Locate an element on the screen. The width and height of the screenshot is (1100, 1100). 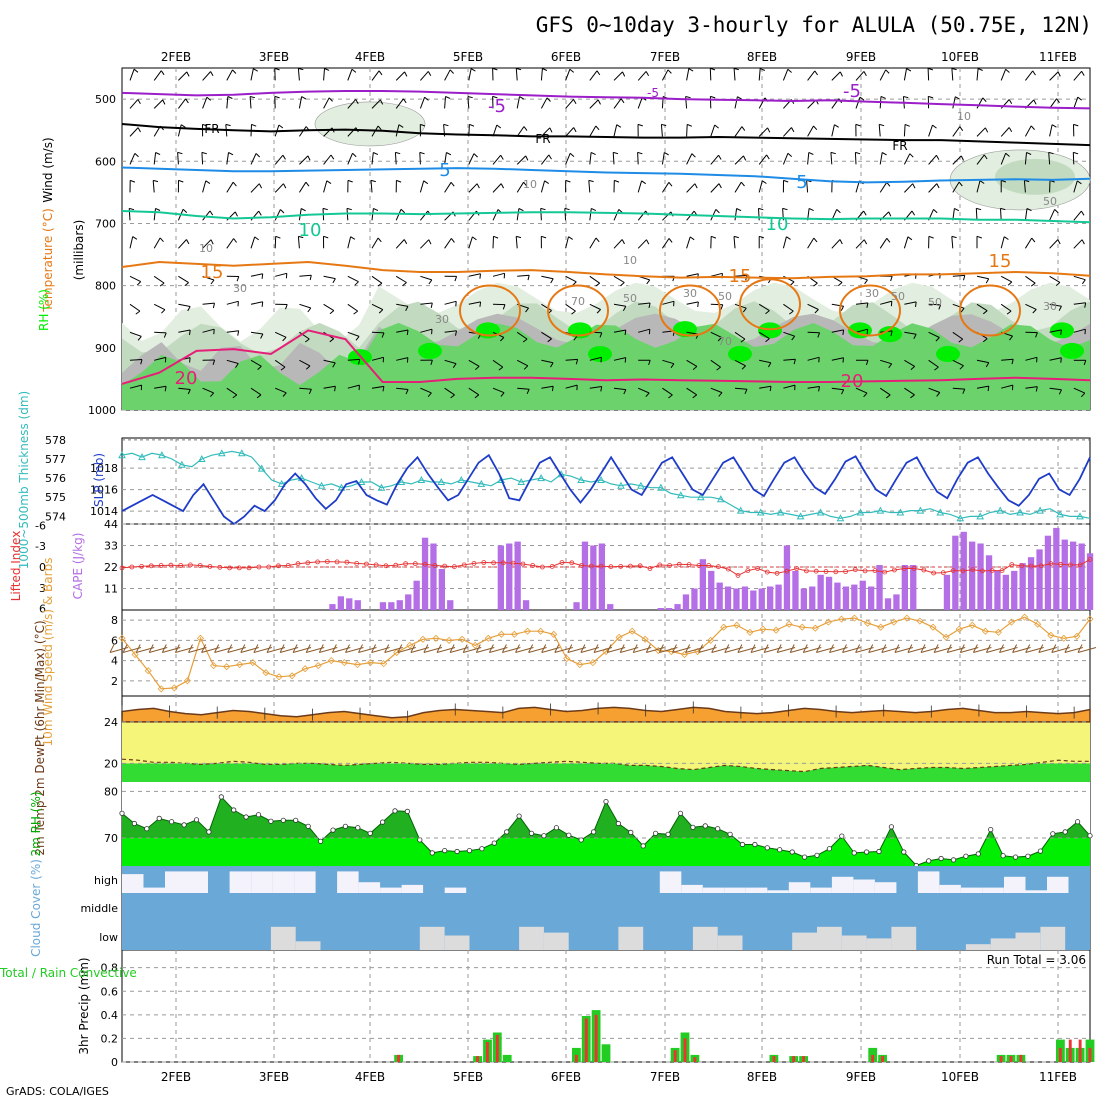
date-label-top: 11FEB is located at coordinates (1058, 57).